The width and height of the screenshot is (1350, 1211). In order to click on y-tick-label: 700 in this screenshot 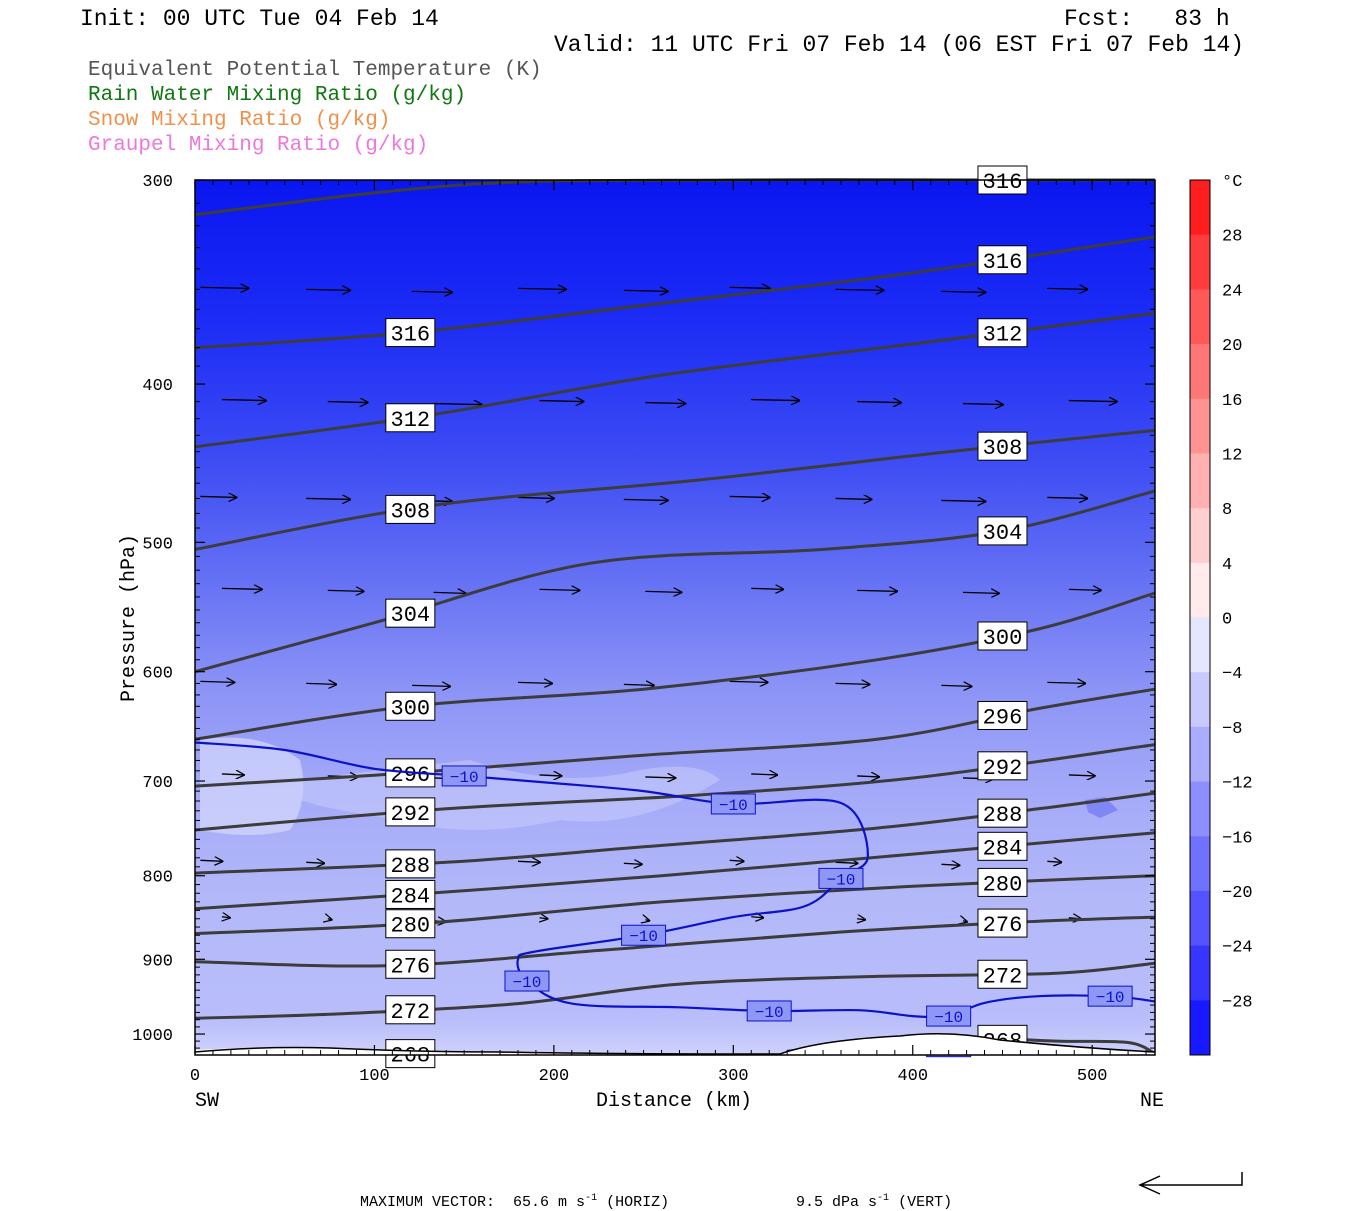, I will do `click(157, 783)`.